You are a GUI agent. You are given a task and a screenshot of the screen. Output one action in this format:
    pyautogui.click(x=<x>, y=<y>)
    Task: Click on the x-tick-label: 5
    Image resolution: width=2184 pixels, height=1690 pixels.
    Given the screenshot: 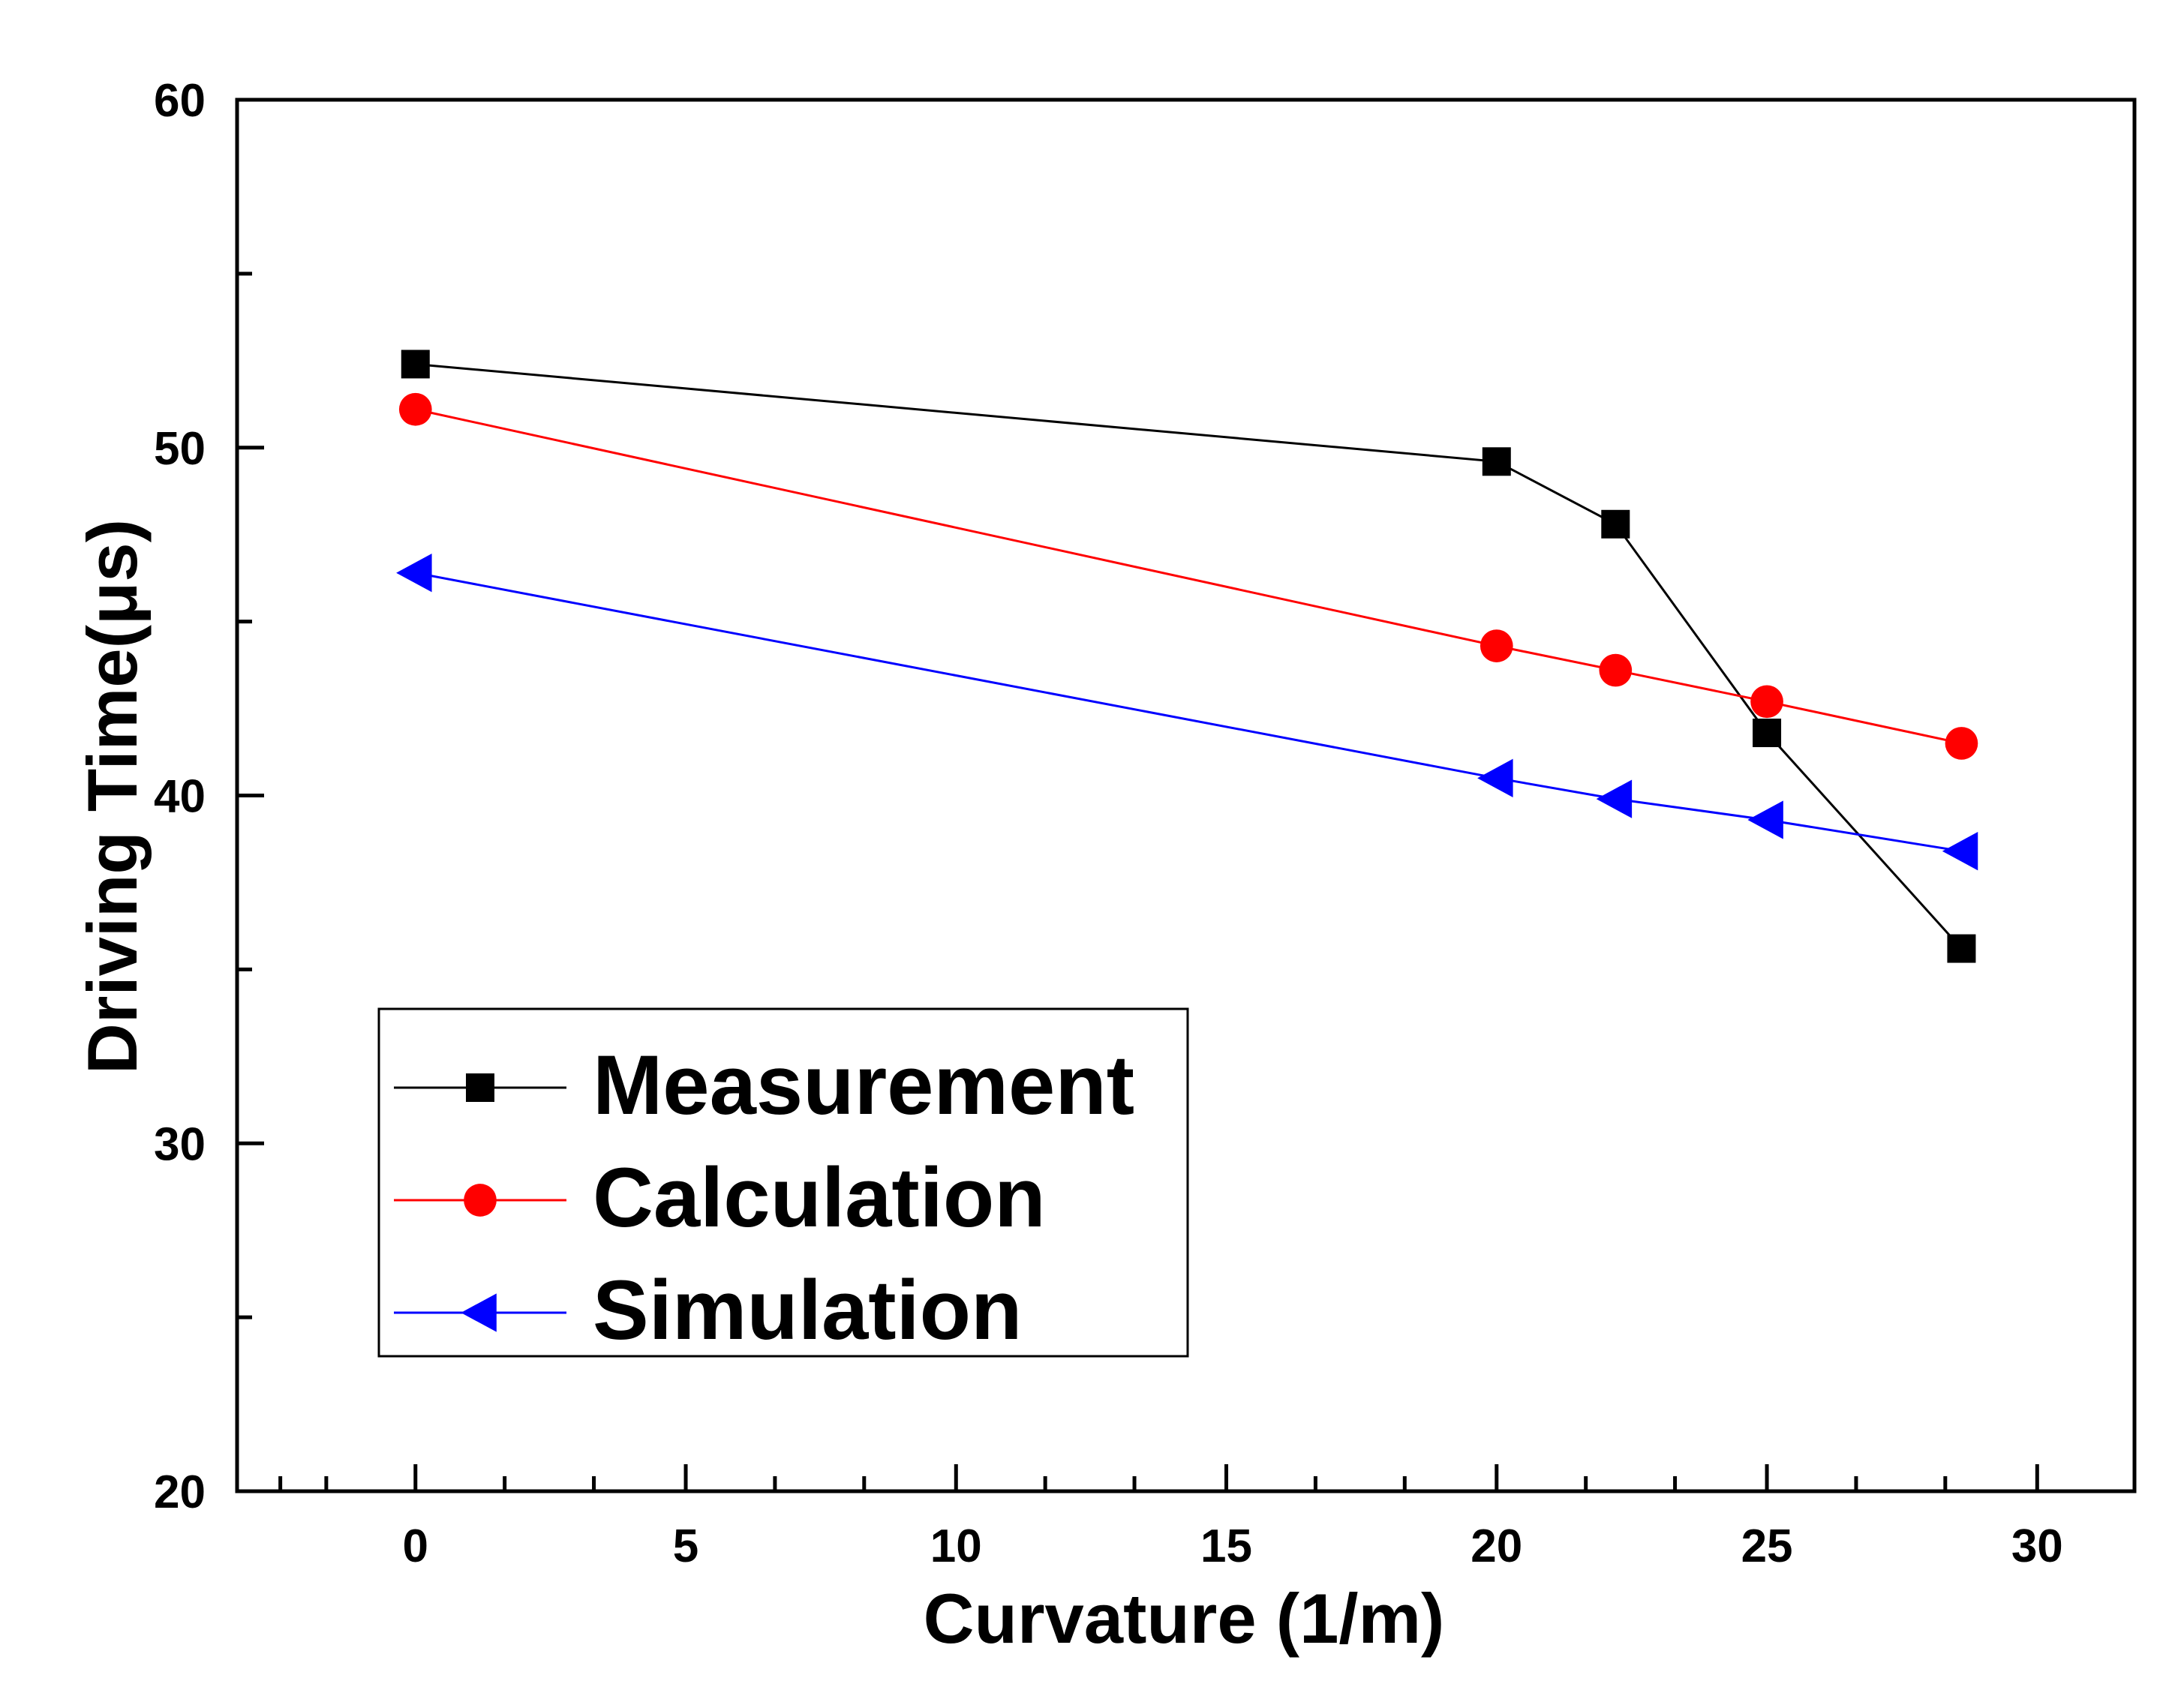 What is the action you would take?
    pyautogui.click(x=685, y=1546)
    